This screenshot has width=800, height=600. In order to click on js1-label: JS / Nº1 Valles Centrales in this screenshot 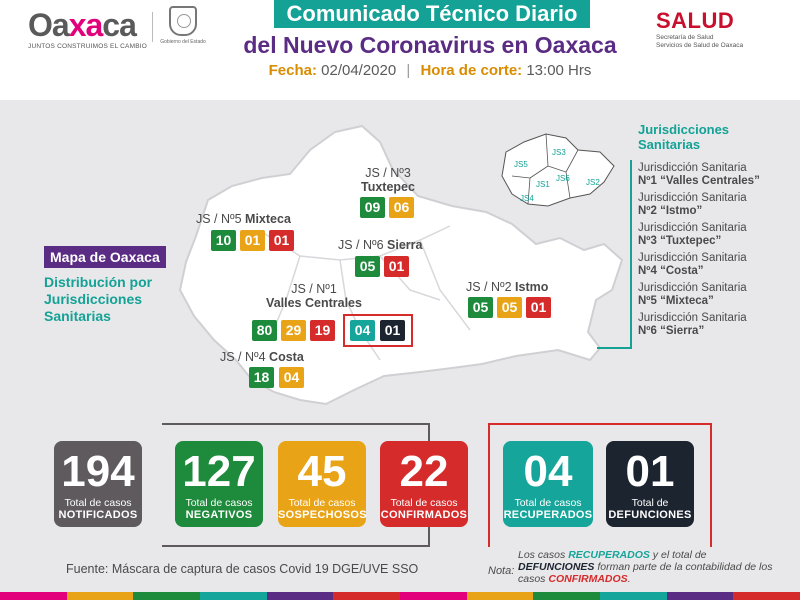, I will do `click(314, 296)`.